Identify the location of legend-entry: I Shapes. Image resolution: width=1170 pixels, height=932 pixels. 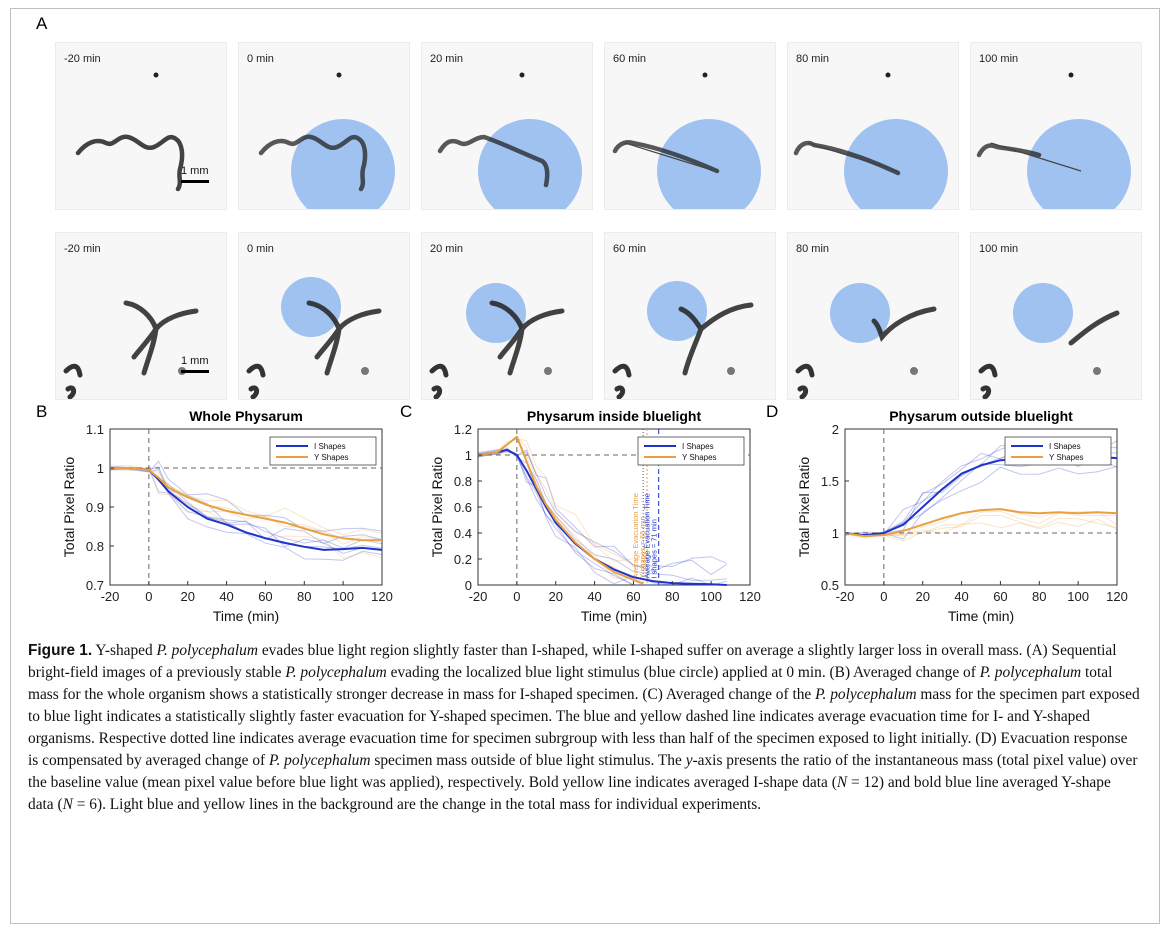
(330, 446).